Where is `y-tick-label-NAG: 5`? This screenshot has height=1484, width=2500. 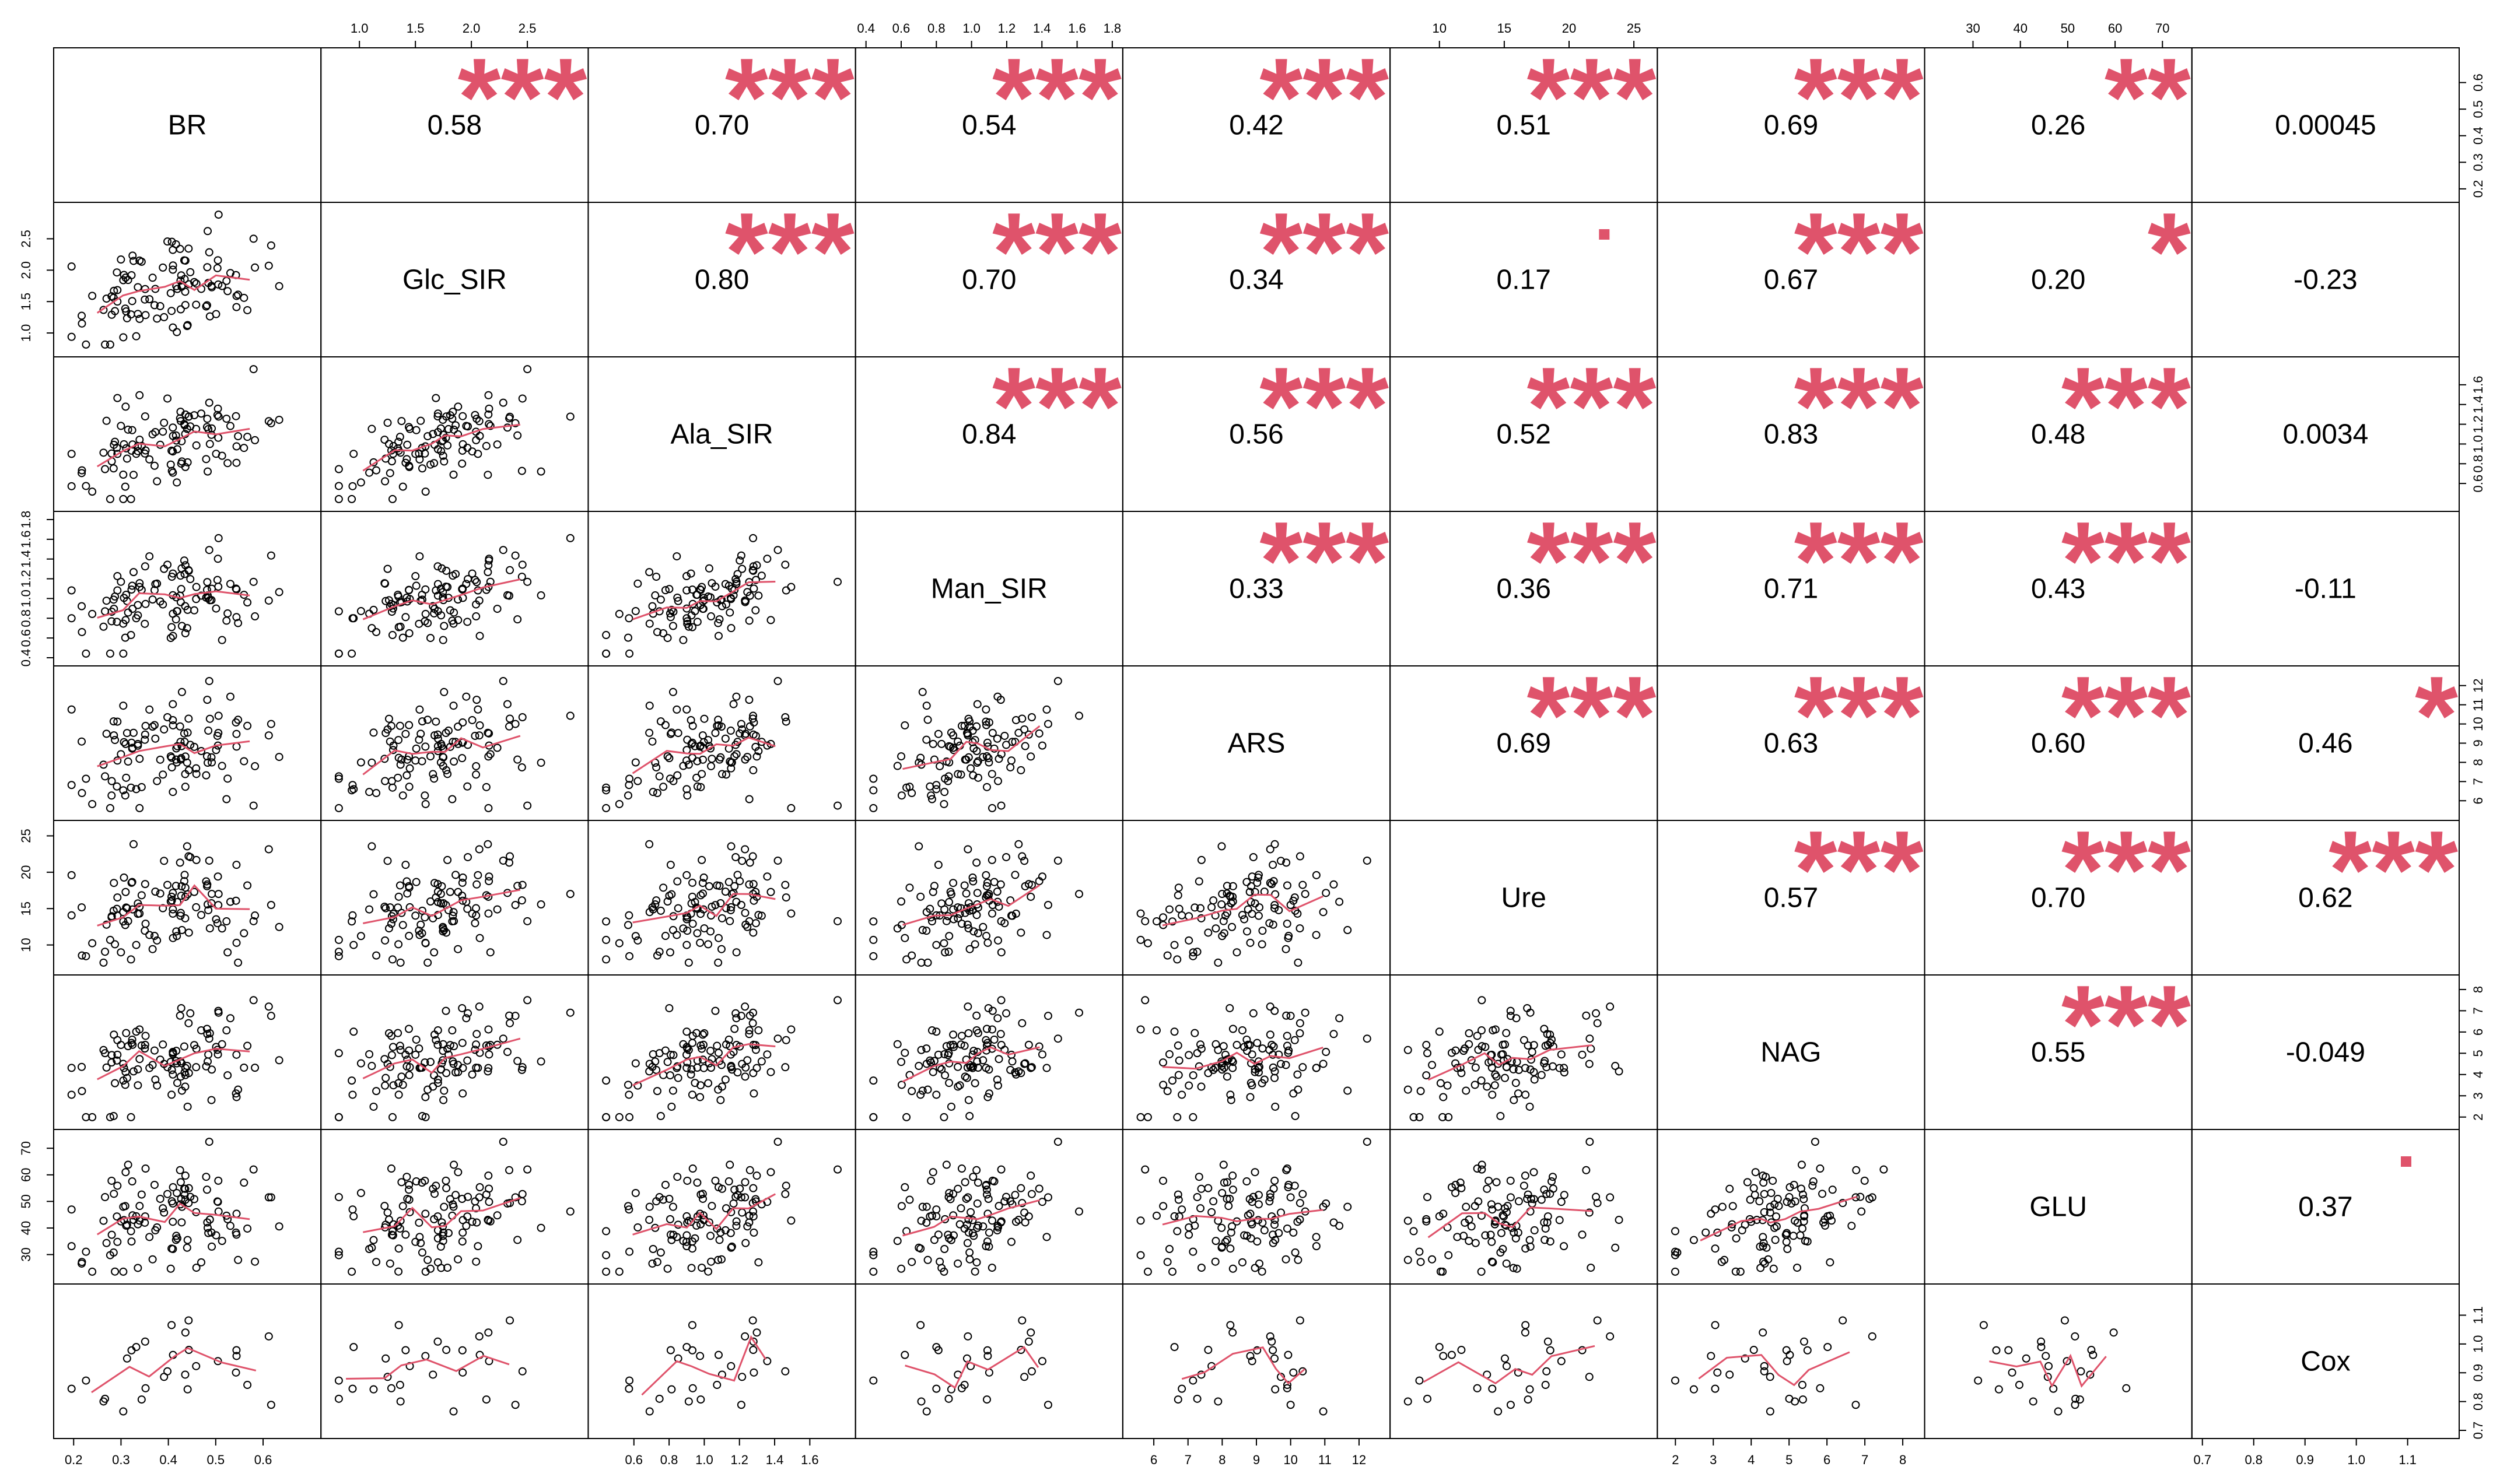 y-tick-label-NAG: 5 is located at coordinates (2478, 1053).